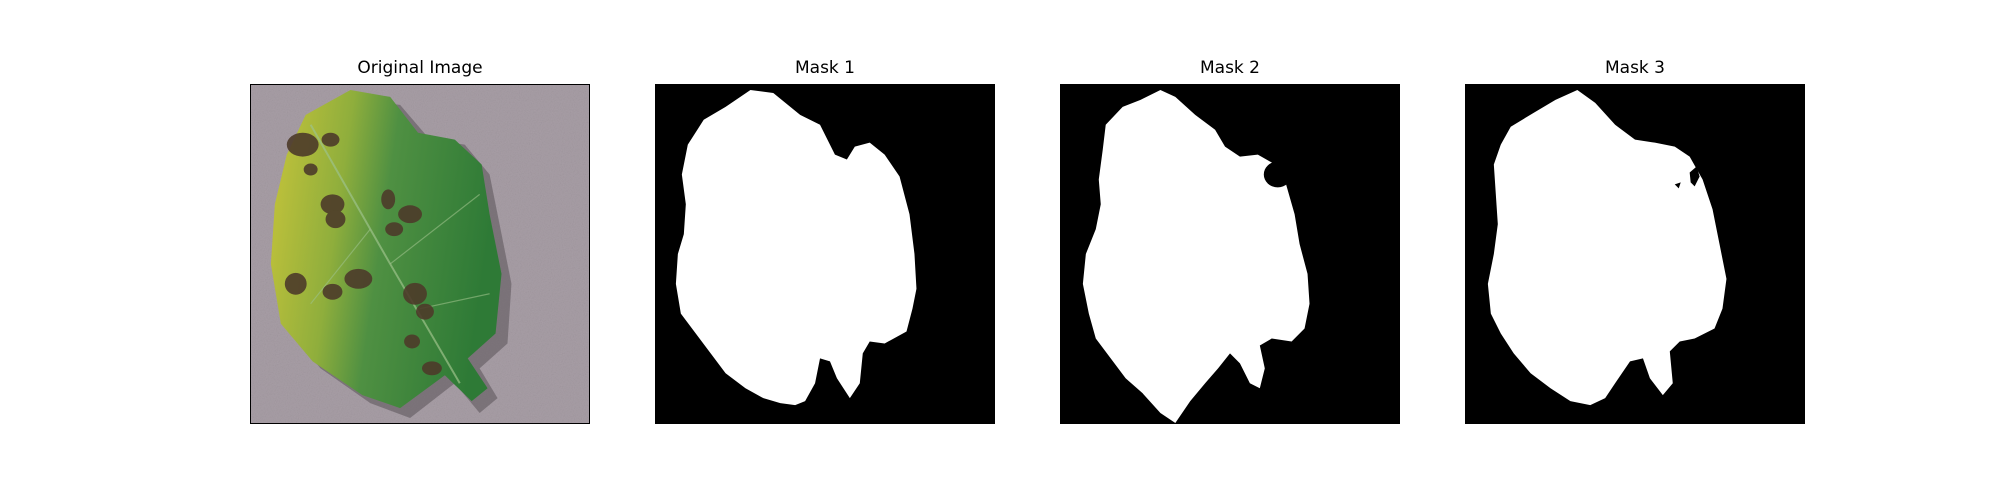 The width and height of the screenshot is (2000, 500). Describe the element at coordinates (796, 247) in the screenshot. I see `mask-1-region` at that location.